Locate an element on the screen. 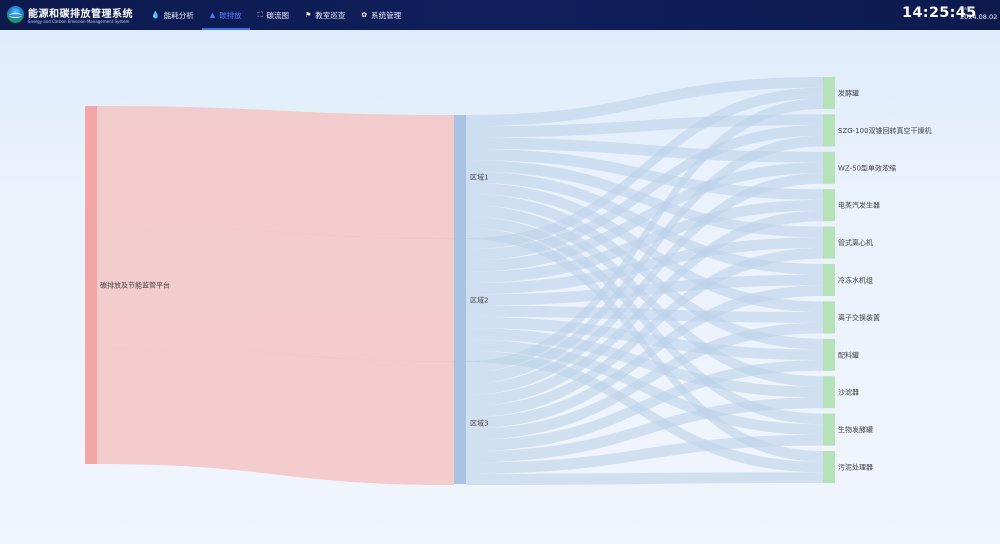 Image resolution: width=1000 pixels, height=544 pixels. flow-link-region2-device4 is located at coordinates (644, 241).